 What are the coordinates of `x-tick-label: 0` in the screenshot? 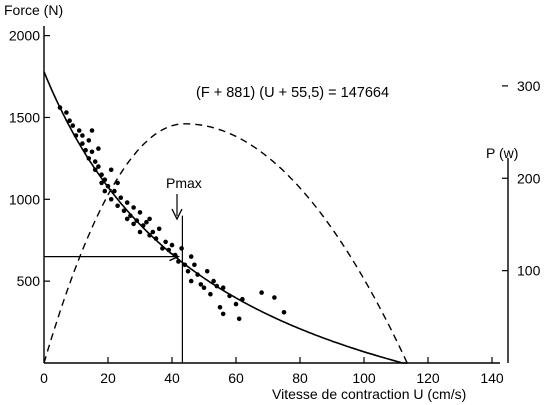 It's located at (44, 378).